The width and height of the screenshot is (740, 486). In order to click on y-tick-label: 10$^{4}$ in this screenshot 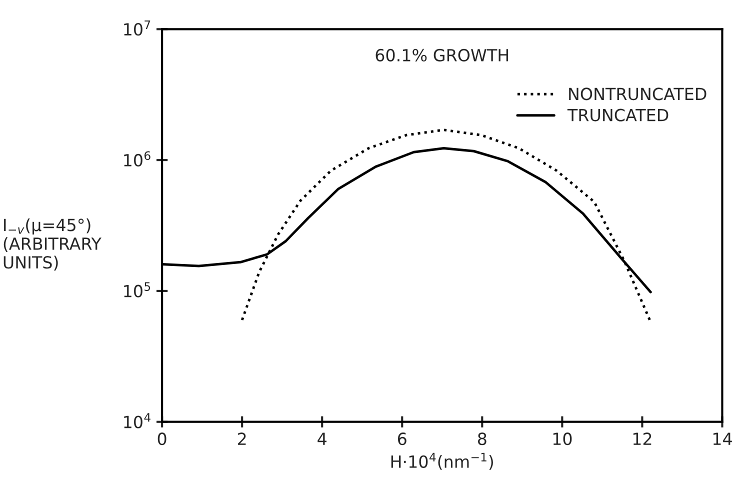, I will do `click(137, 420)`.